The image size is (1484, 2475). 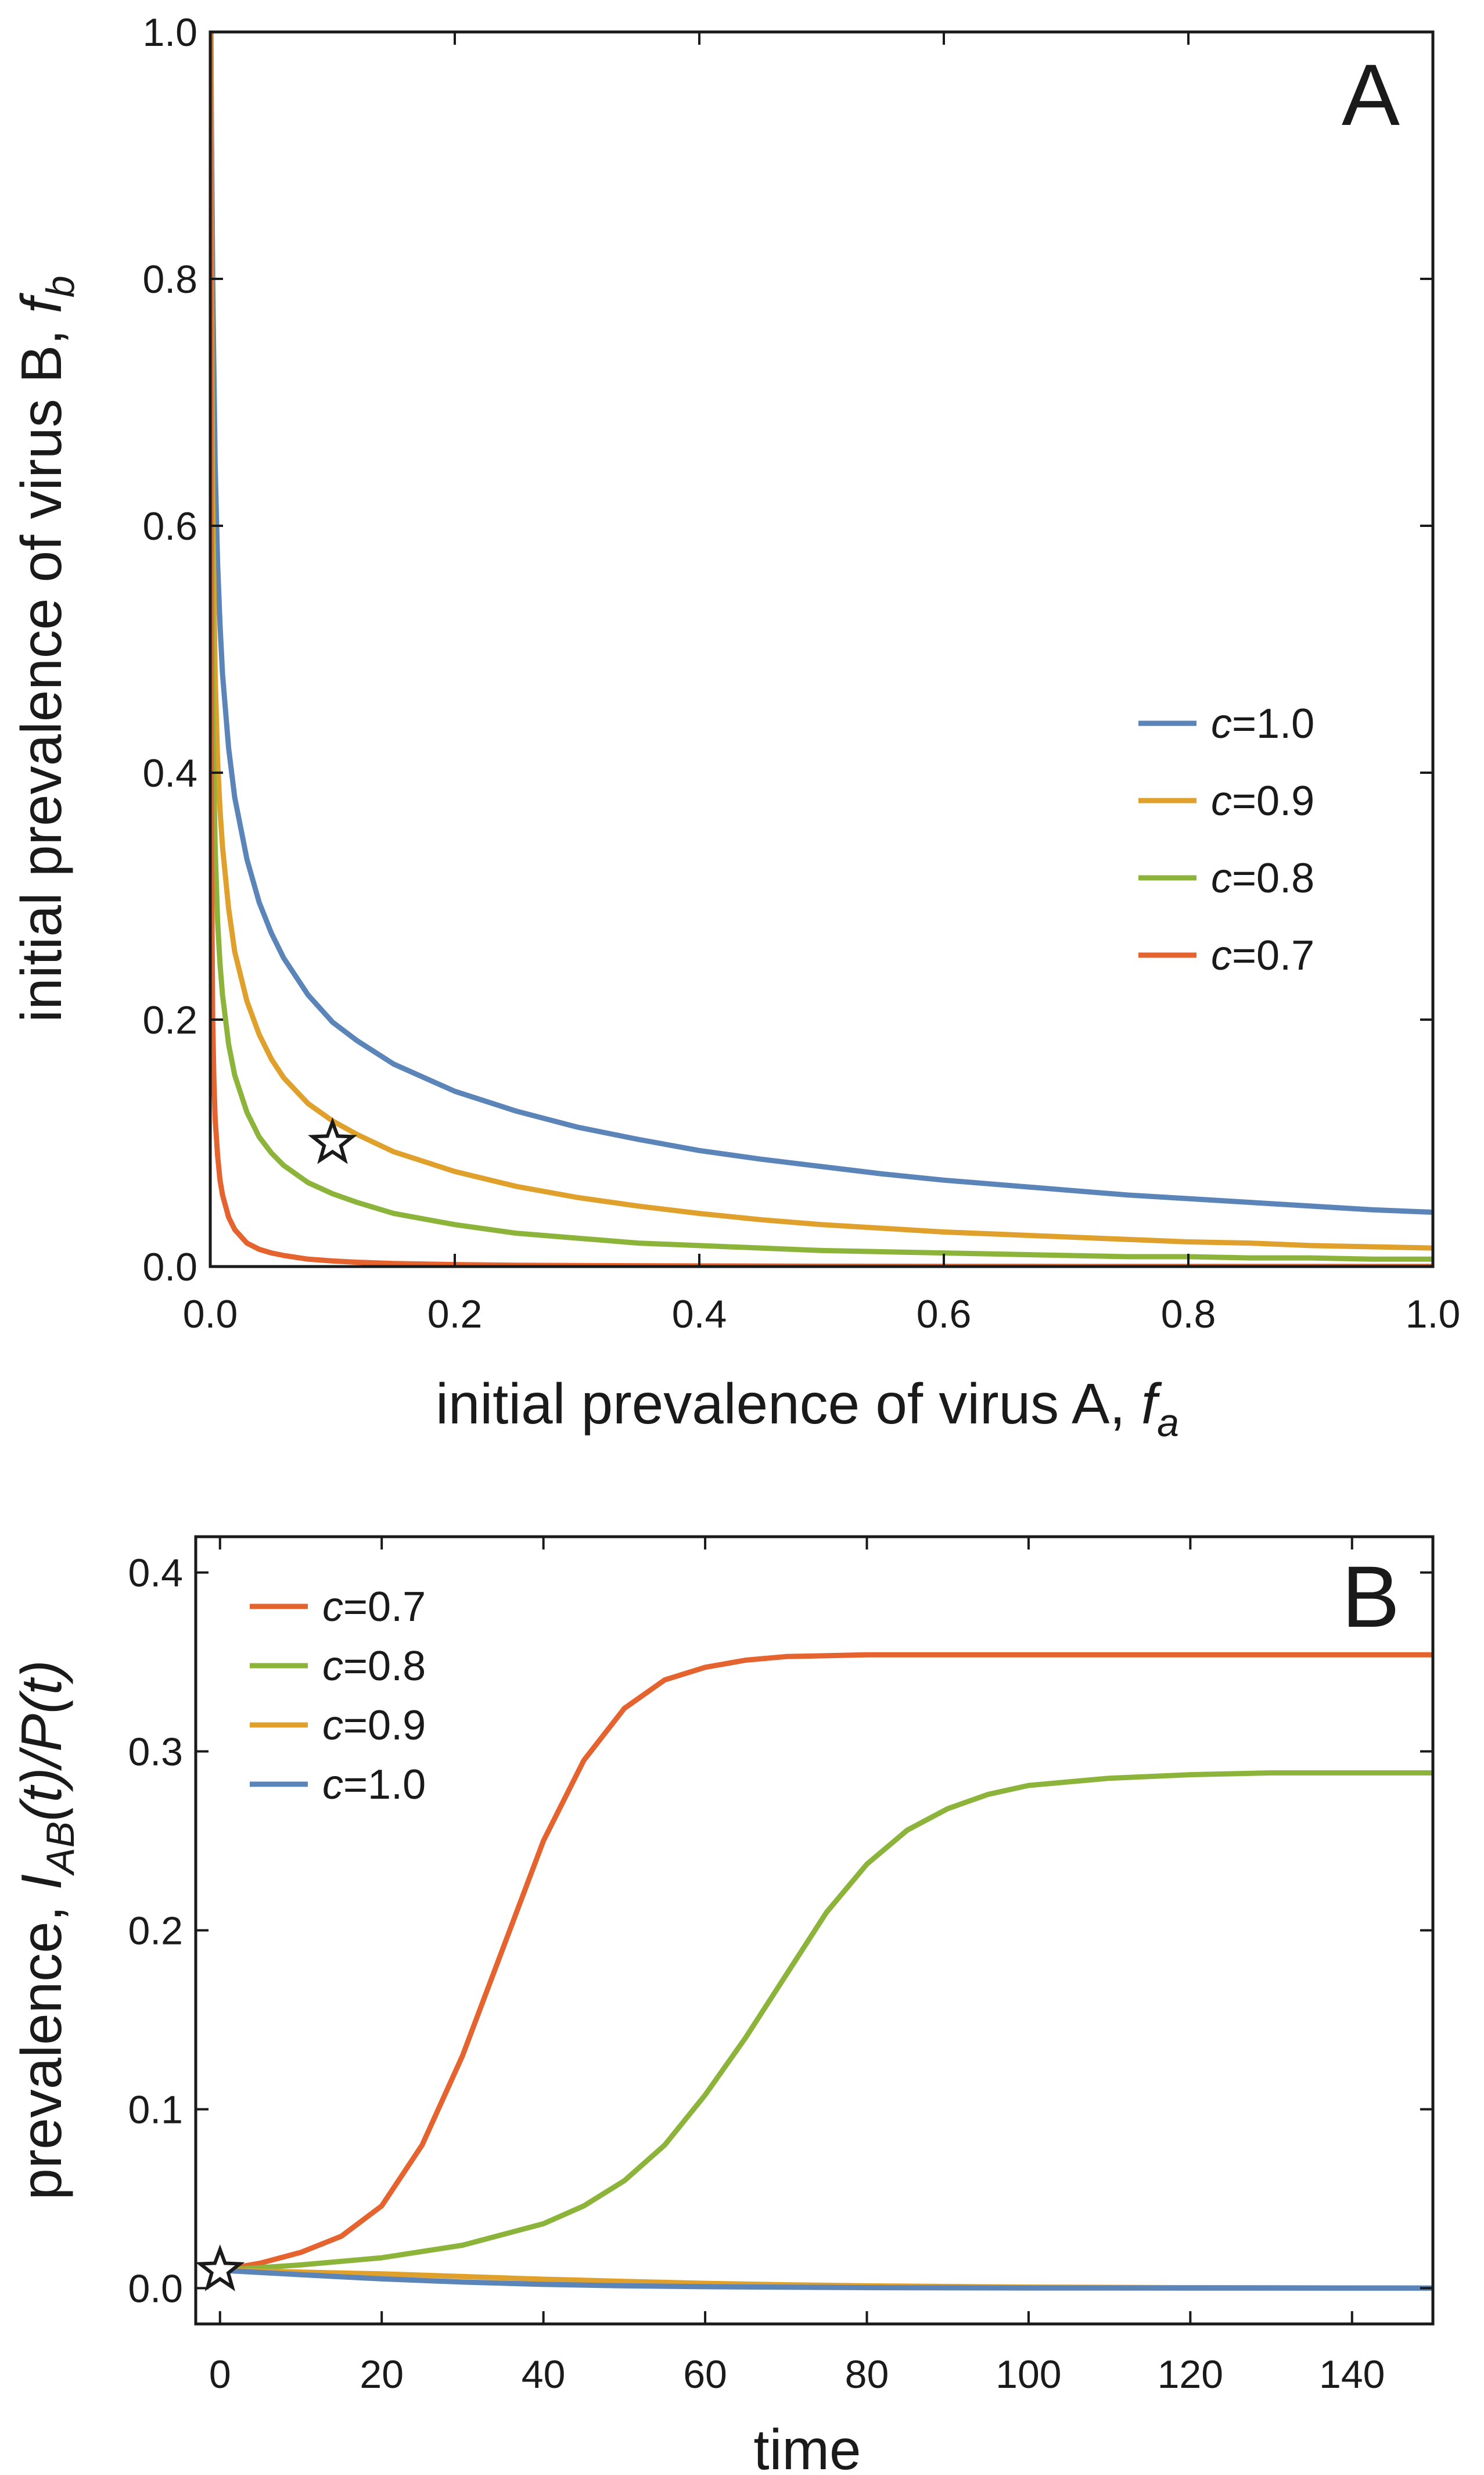 I want to click on x-tick-label: 0.2, so click(x=455, y=1314).